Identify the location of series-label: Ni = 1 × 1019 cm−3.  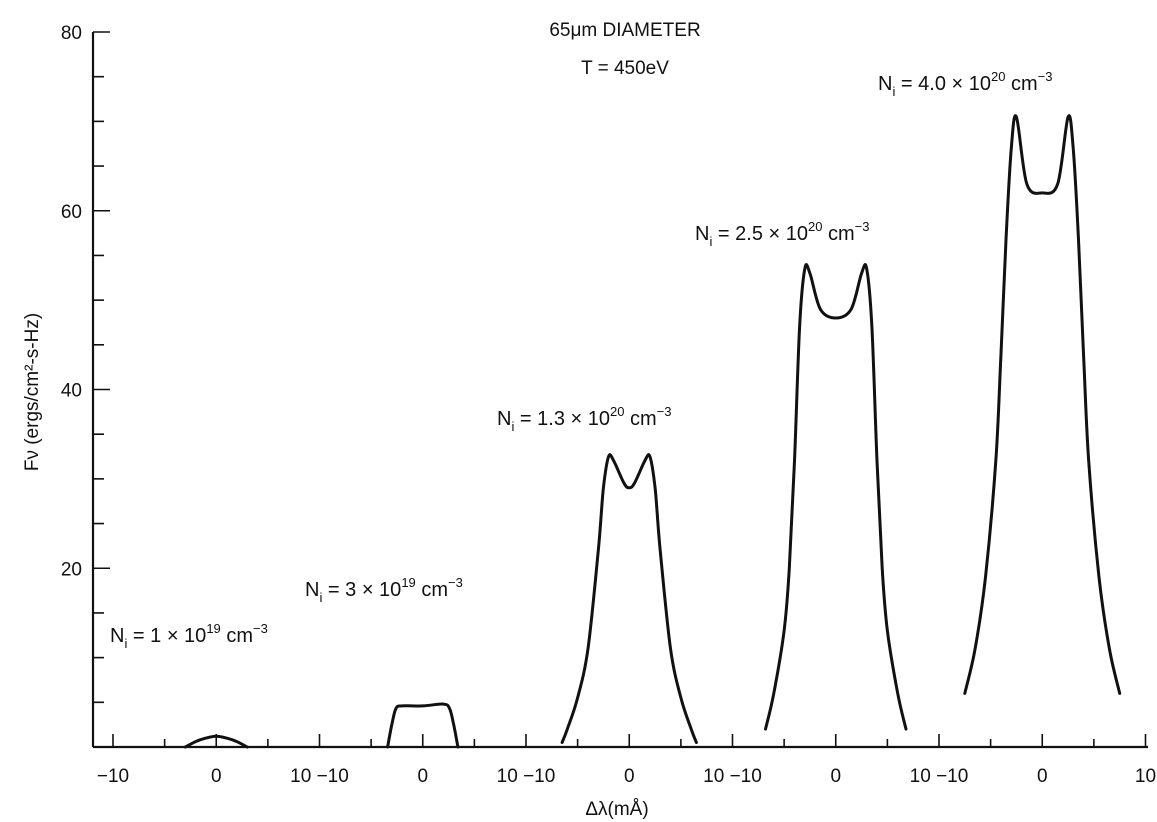
(189, 636).